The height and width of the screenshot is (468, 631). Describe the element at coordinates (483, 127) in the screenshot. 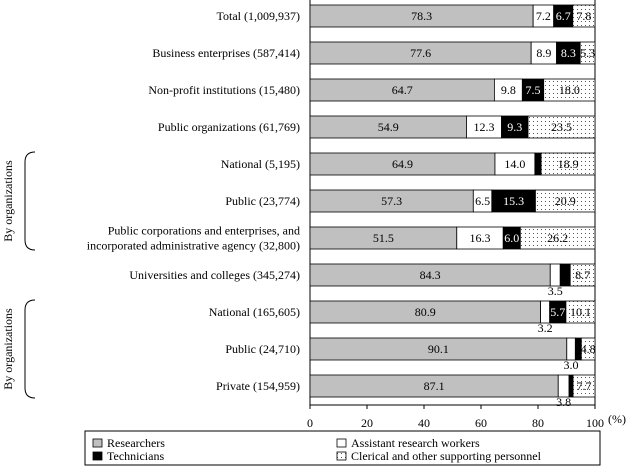

I see `data-label: 12.3` at that location.